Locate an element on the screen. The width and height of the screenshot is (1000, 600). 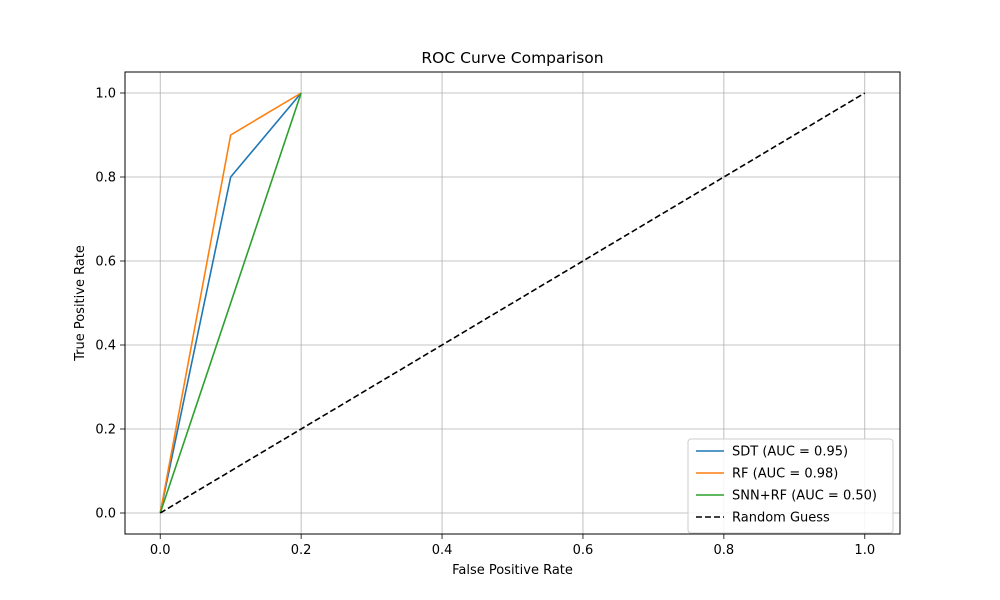
legend-box is located at coordinates (790, 486).